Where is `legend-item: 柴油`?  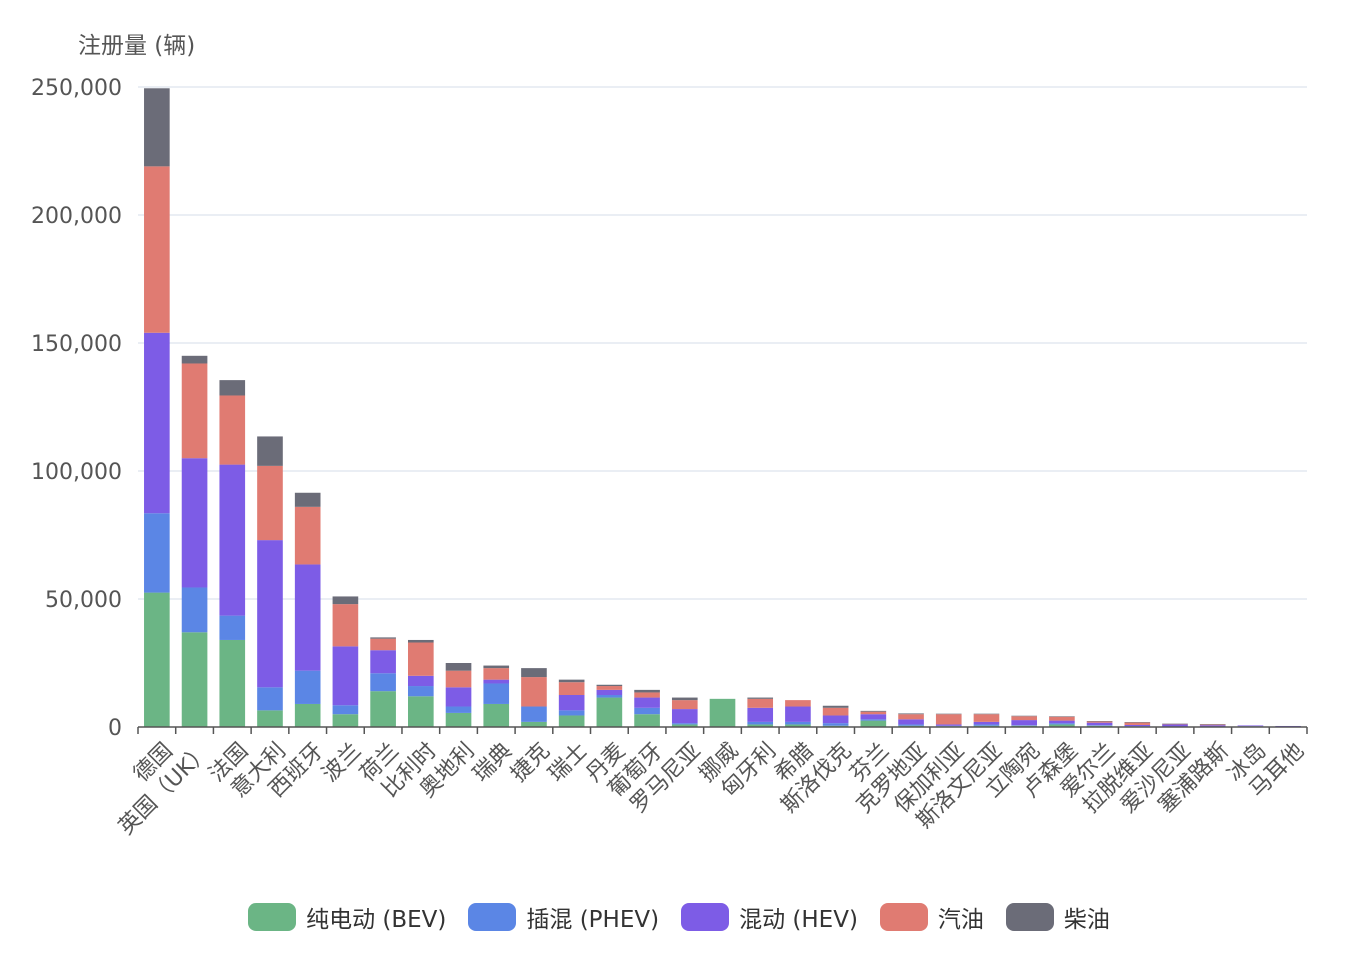
legend-item: 柴油 is located at coordinates (1057, 917).